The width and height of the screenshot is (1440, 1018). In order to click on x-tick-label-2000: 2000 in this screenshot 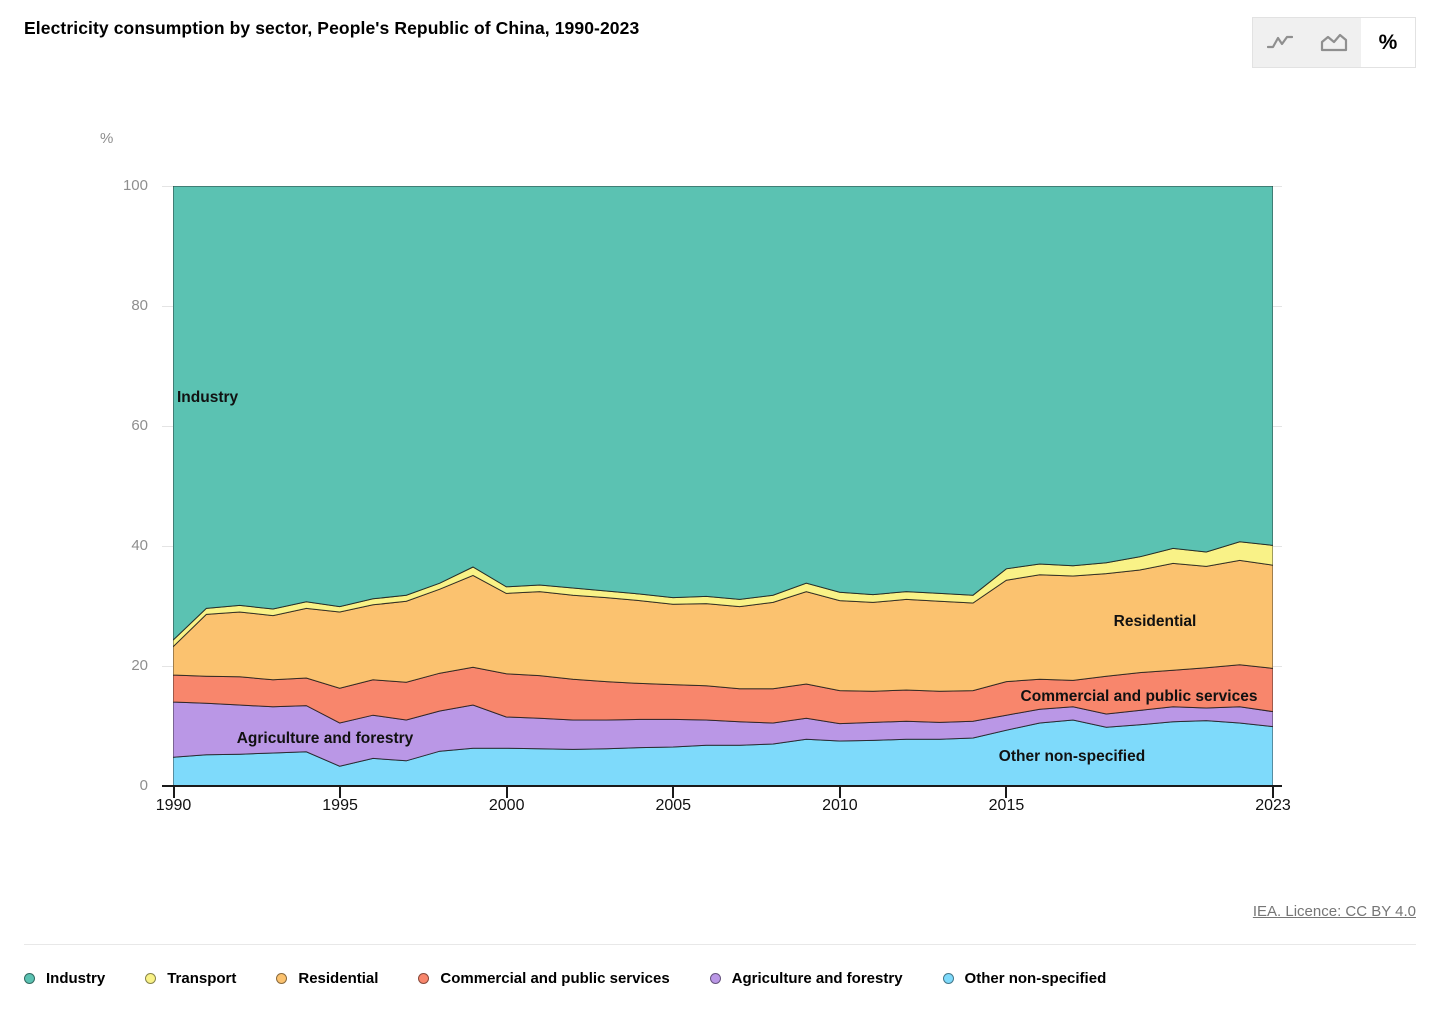, I will do `click(506, 805)`.